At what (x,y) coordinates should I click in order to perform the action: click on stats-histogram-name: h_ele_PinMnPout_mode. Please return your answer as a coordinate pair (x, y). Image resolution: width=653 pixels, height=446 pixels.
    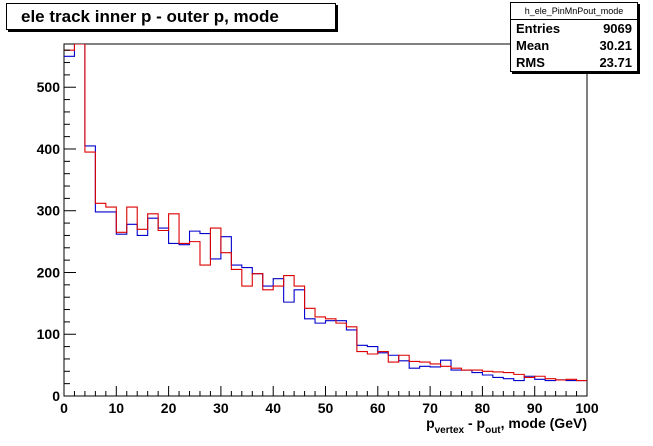
    Looking at the image, I should click on (574, 11).